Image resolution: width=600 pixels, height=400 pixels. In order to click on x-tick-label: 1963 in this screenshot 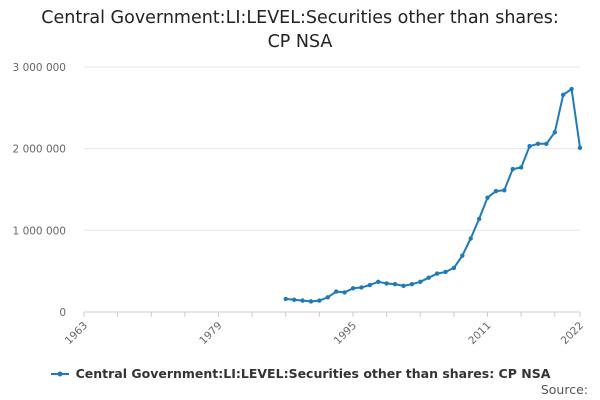, I will do `click(76, 333)`.